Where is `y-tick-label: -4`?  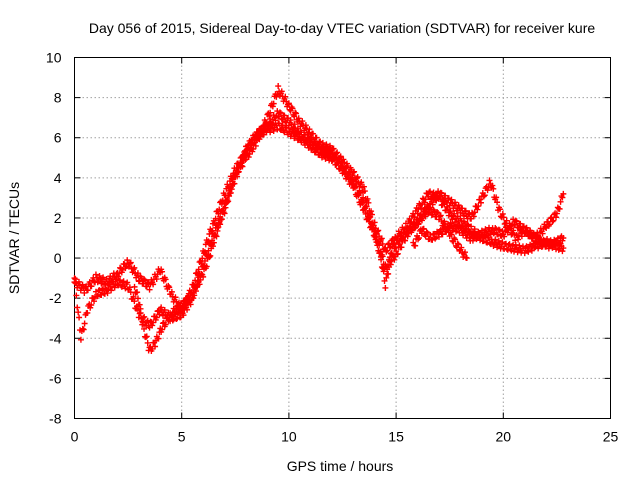
y-tick-label: -4 is located at coordinates (55, 338).